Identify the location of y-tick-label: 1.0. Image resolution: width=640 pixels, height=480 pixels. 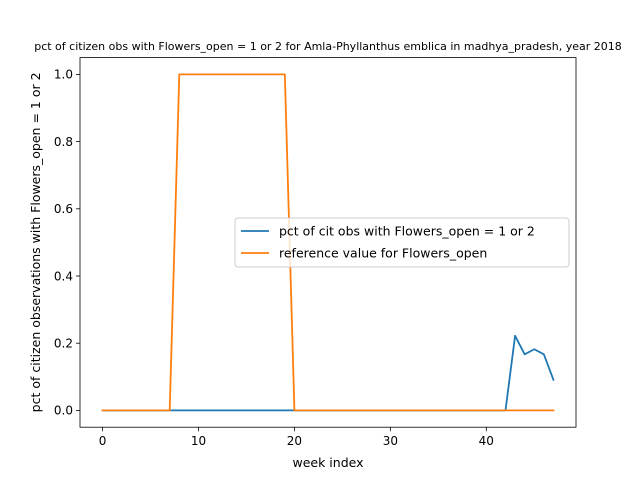
(63, 75).